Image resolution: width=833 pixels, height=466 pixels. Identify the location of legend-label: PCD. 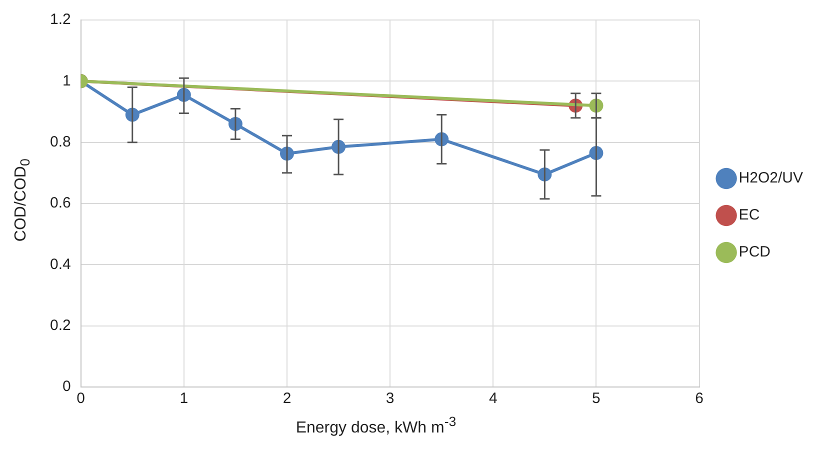
(754, 252).